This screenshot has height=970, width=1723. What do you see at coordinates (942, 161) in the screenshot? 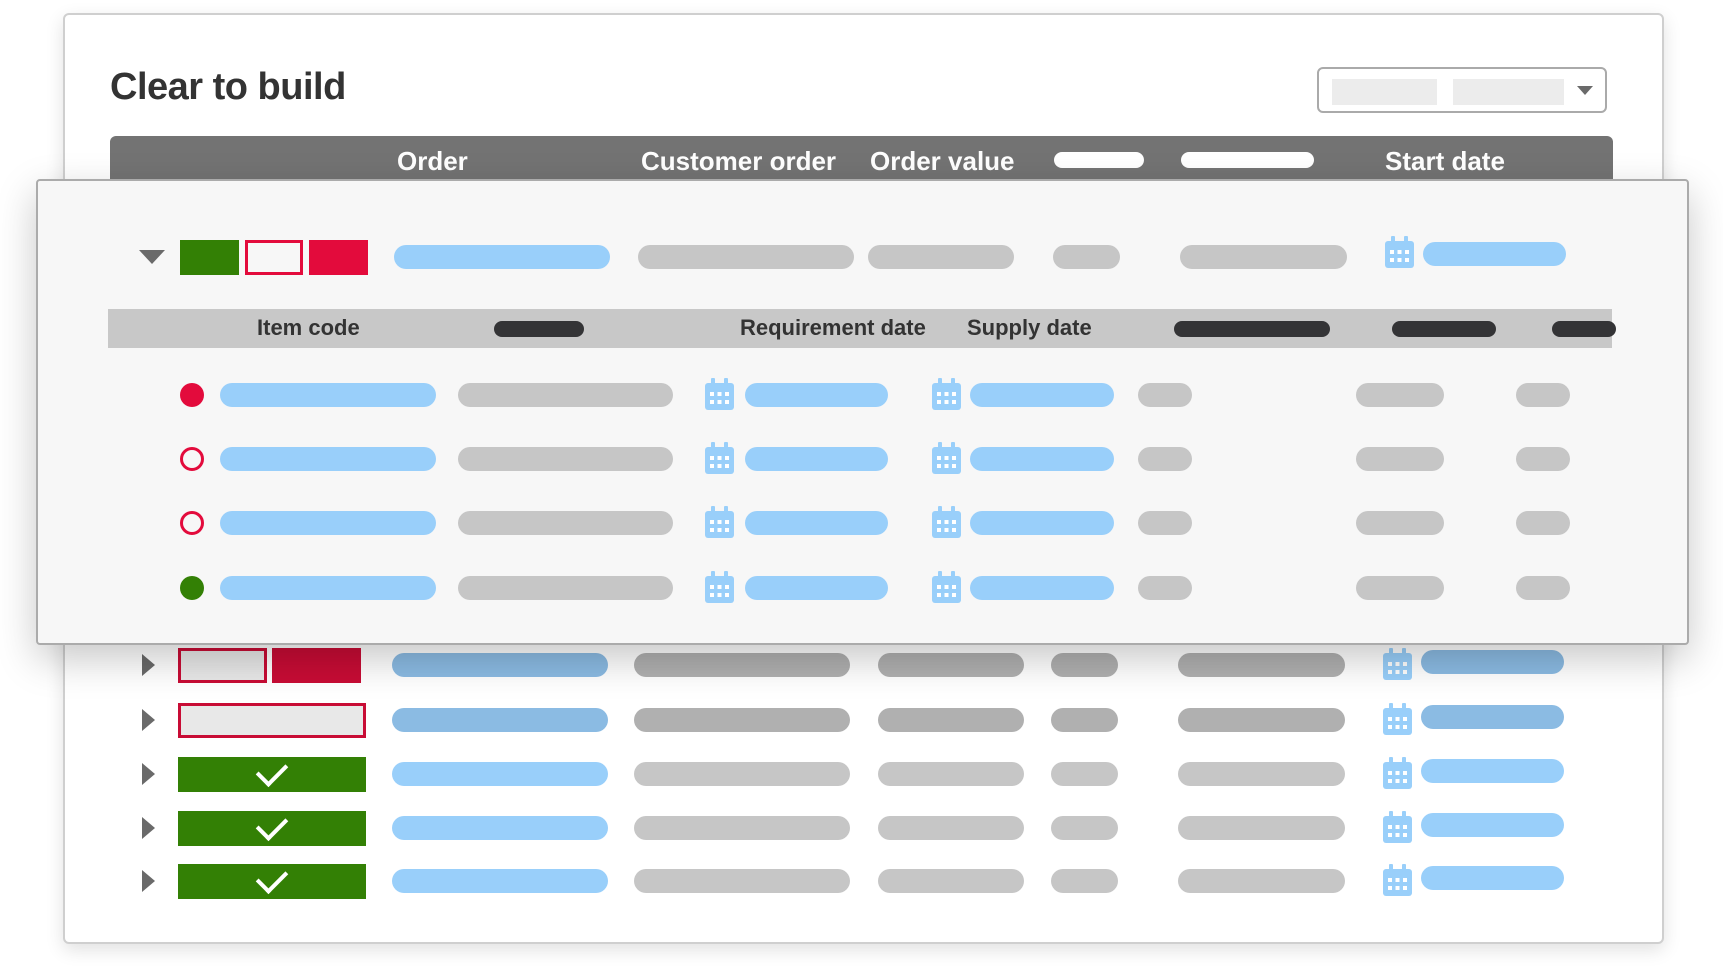
I see `column-header-order-value: Order value` at bounding box center [942, 161].